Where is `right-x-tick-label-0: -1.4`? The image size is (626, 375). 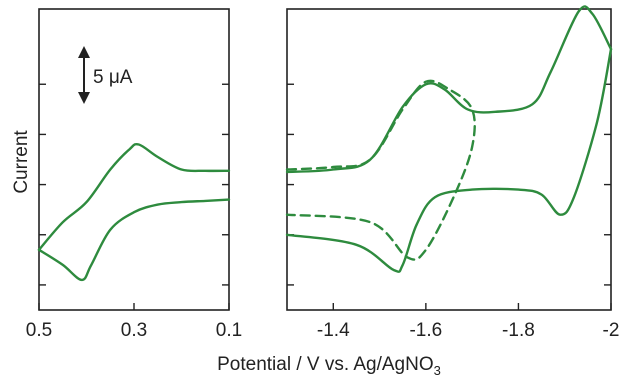 right-x-tick-label-0: -1.4 is located at coordinates (333, 330).